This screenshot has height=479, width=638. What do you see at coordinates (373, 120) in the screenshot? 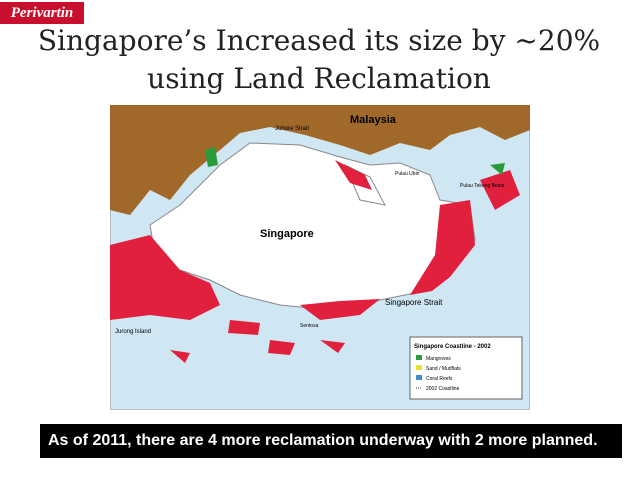
I see `map-label: Malaysia` at bounding box center [373, 120].